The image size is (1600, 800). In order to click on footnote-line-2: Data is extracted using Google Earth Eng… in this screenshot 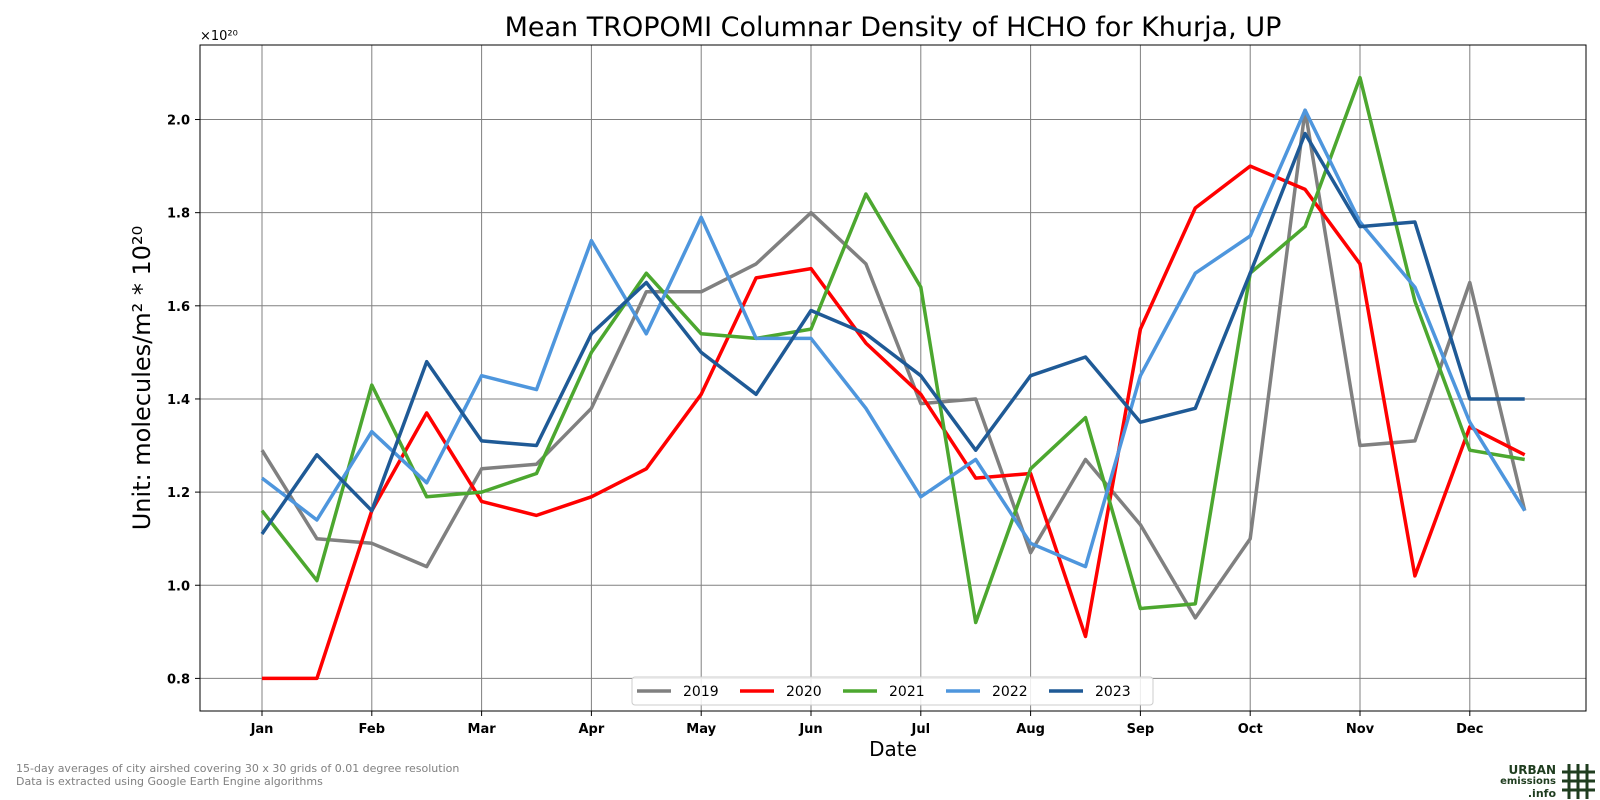, I will do `click(169, 781)`.